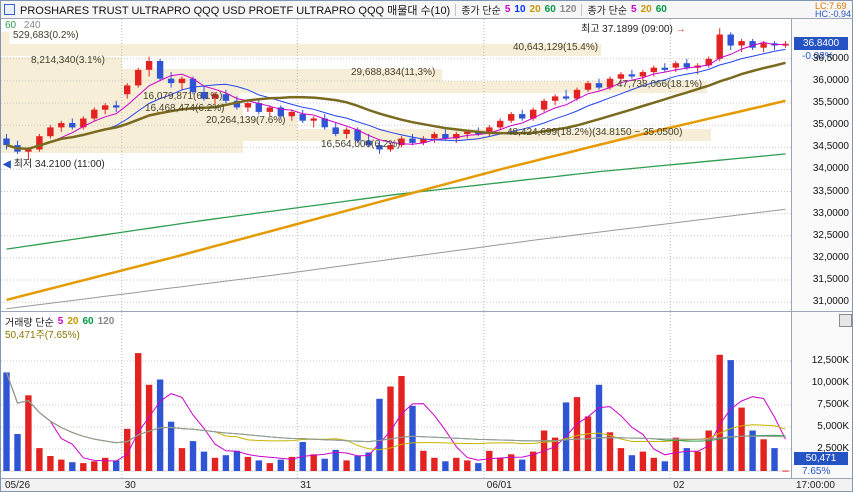 The width and height of the screenshot is (853, 492). What do you see at coordinates (393, 72) in the screenshot?
I see `volume-profile-label: 29,688,834(11,3%)` at bounding box center [393, 72].